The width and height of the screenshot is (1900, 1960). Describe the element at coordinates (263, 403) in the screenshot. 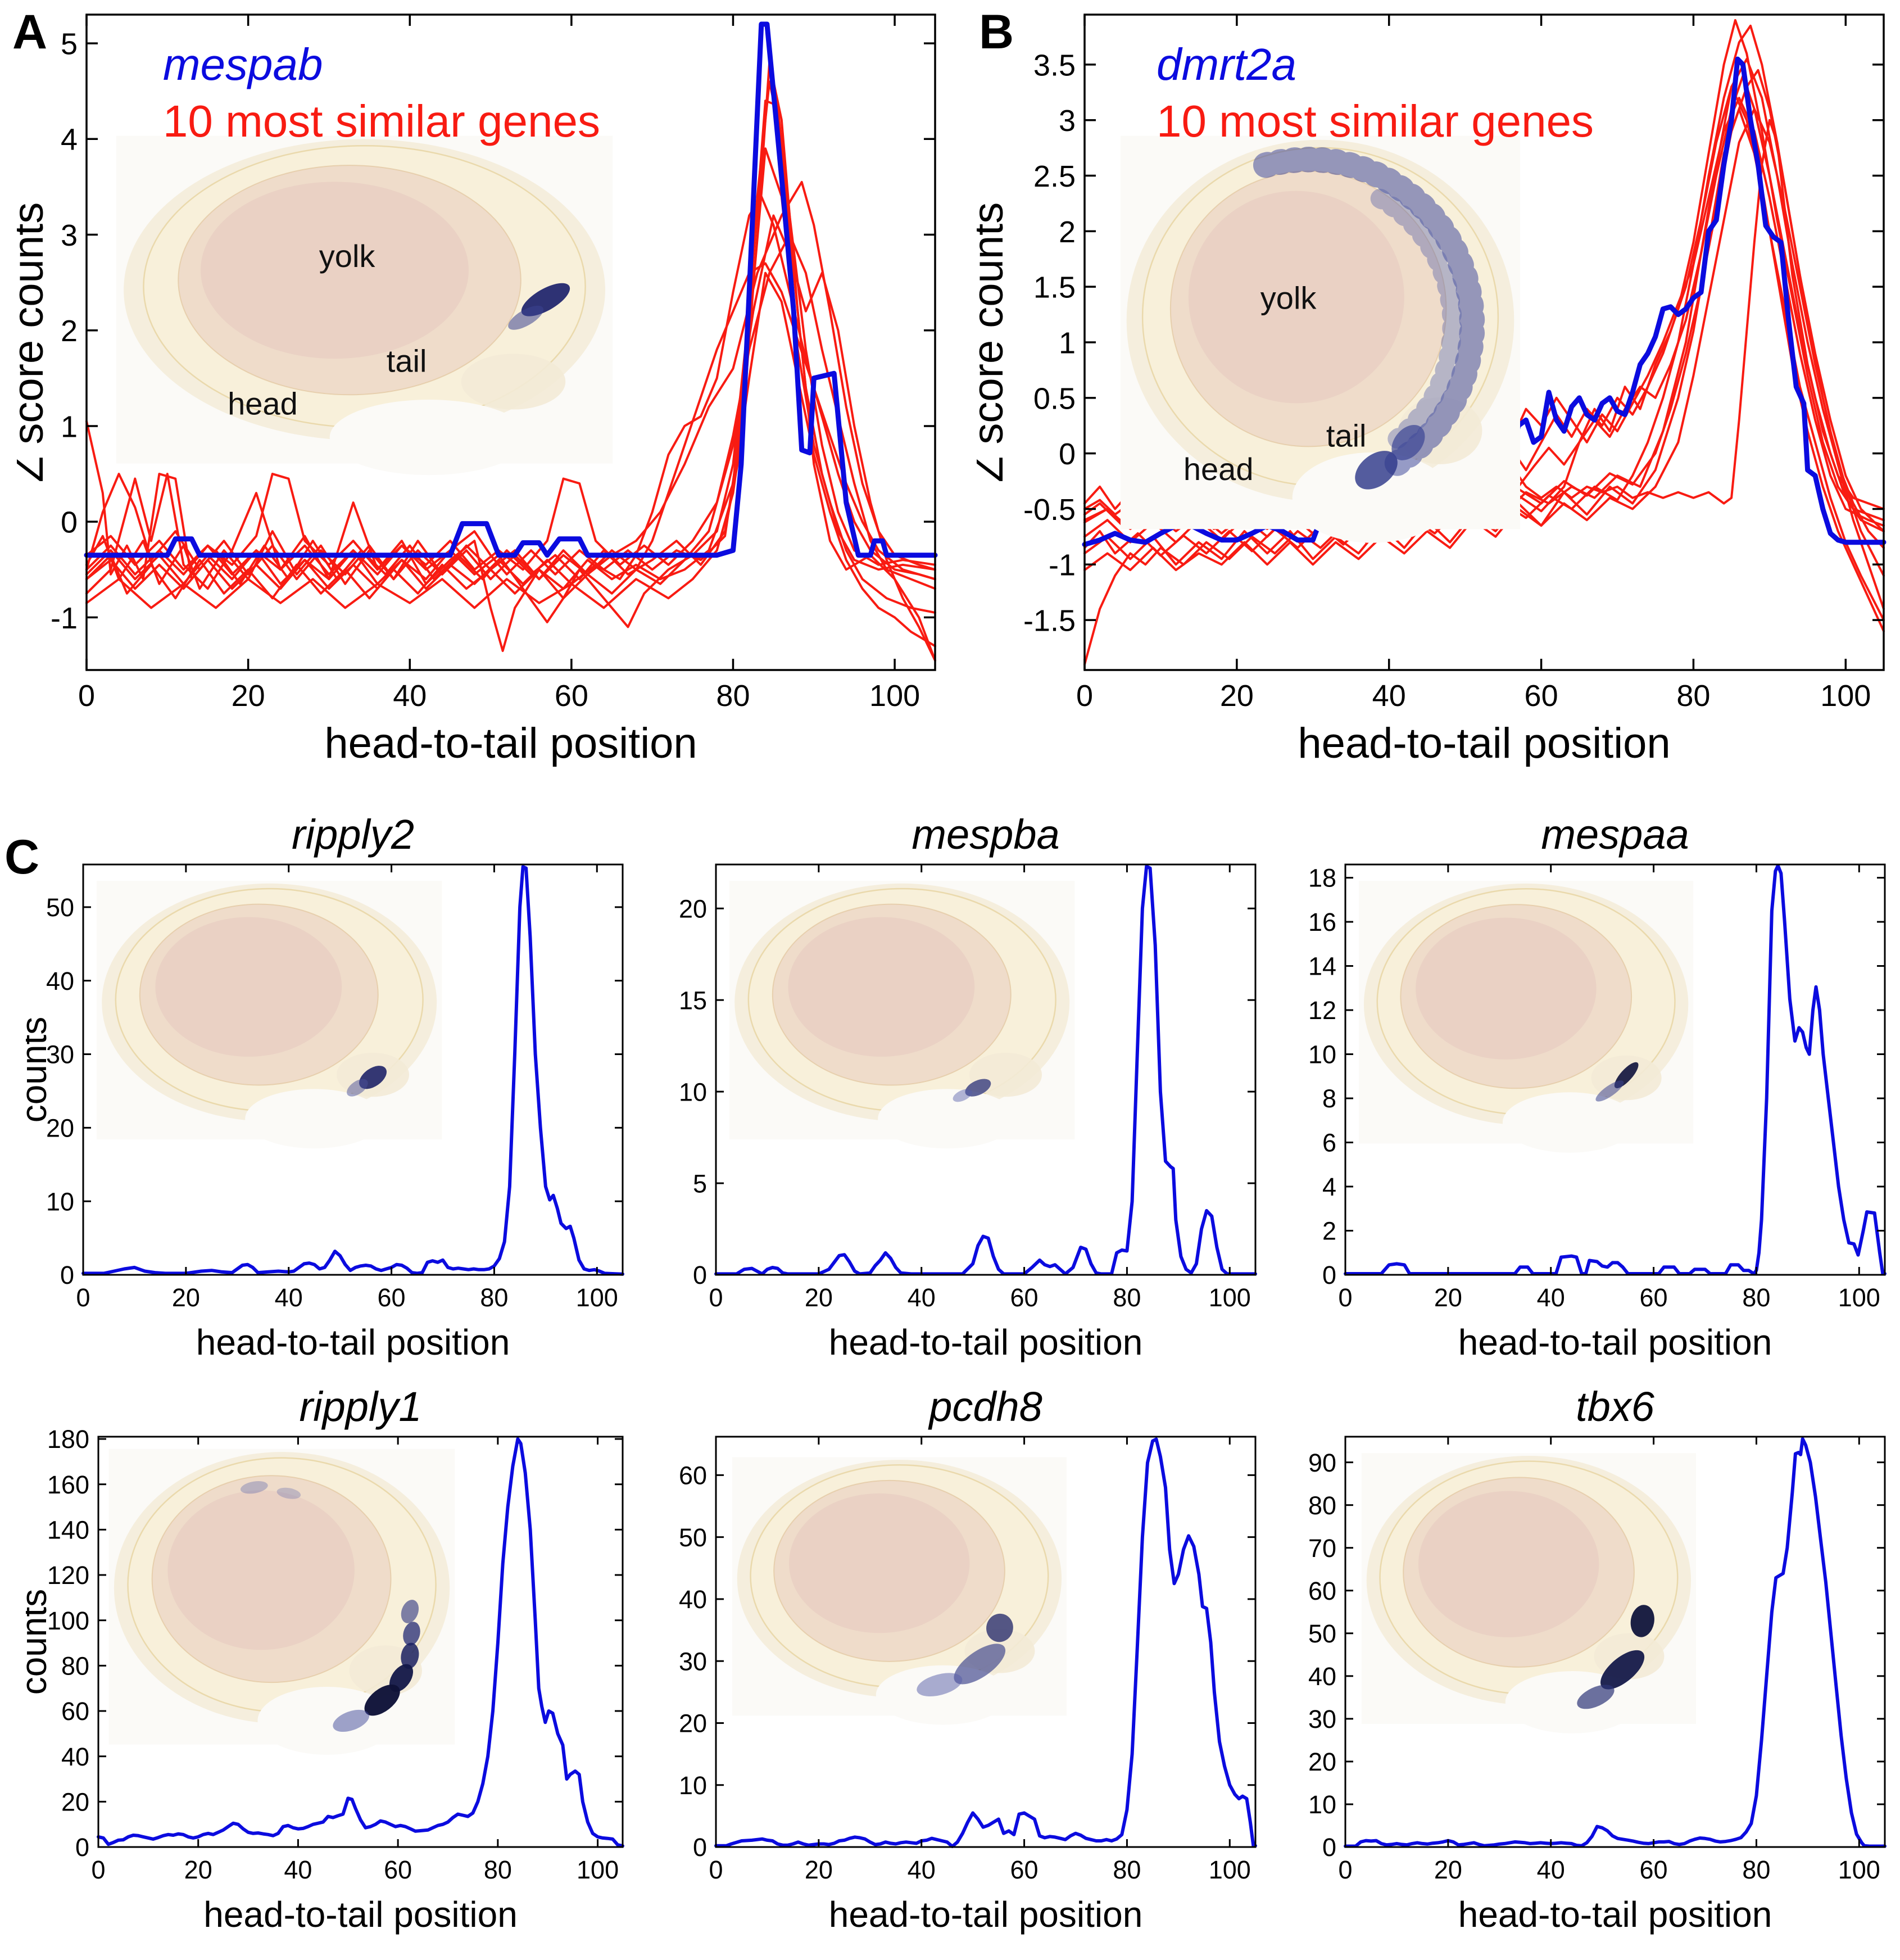

I see `inset-label-head: head` at that location.